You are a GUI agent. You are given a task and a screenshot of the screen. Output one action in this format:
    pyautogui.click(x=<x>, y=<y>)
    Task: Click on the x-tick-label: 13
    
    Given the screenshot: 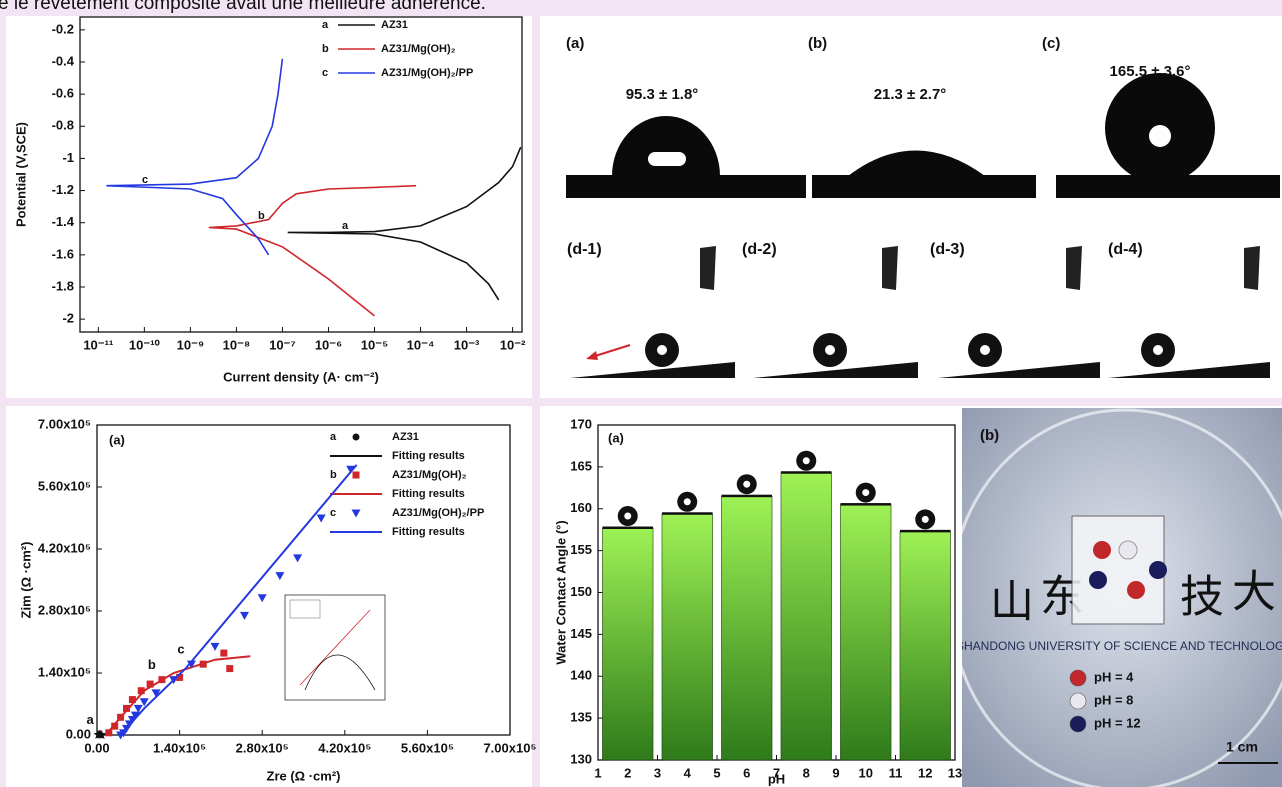 What is the action you would take?
    pyautogui.click(x=955, y=772)
    